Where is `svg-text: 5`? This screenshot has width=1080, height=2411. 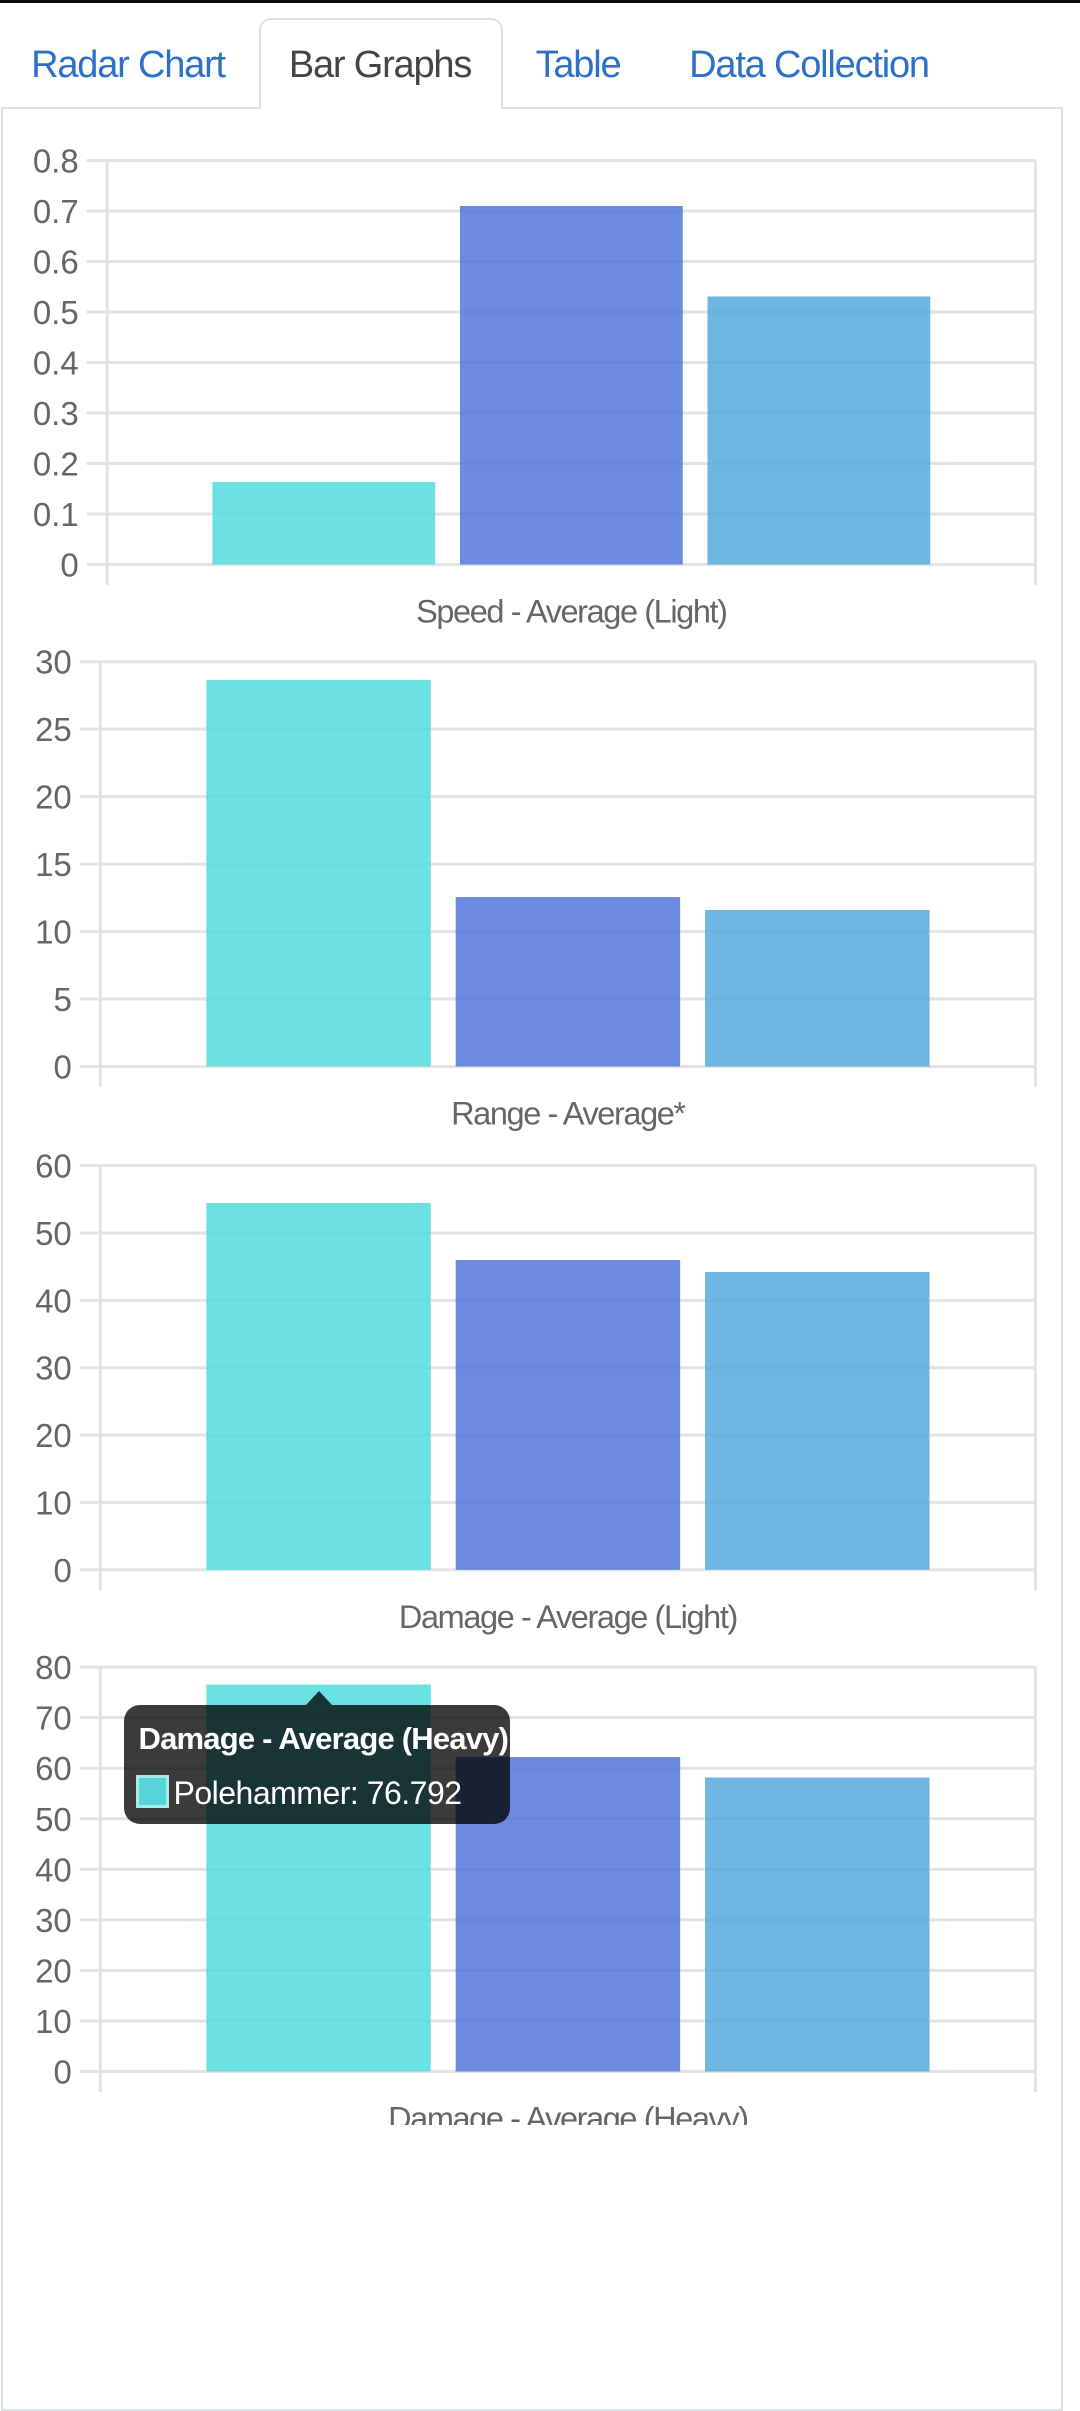
svg-text: 5 is located at coordinates (62, 999).